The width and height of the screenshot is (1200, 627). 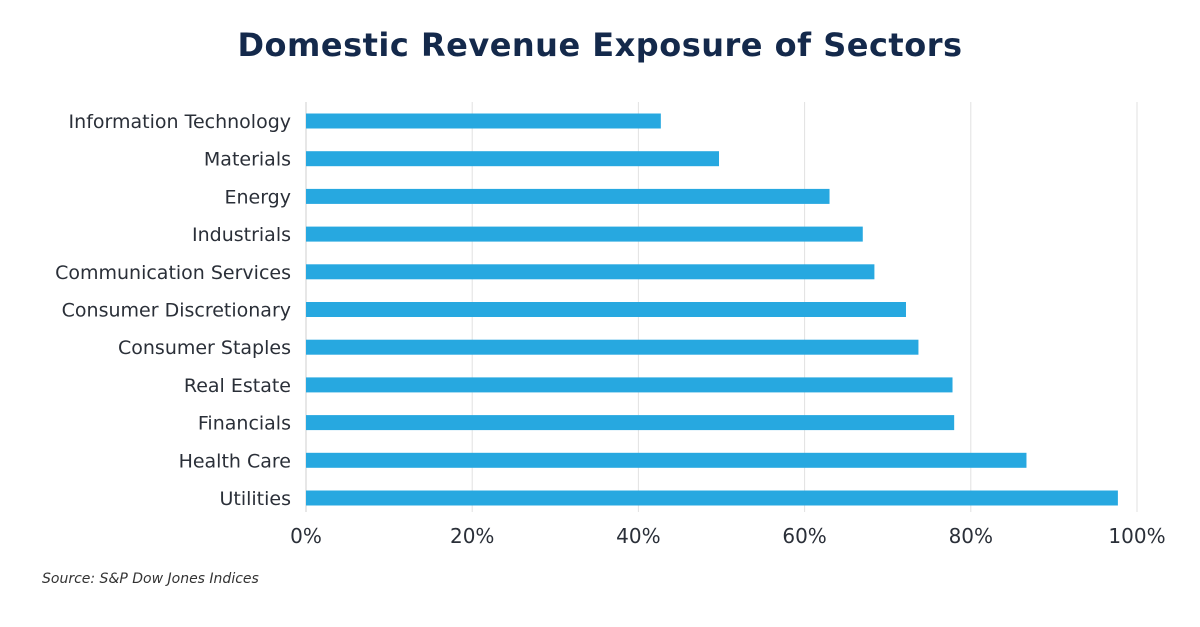 What do you see at coordinates (180, 122) in the screenshot?
I see `category-label: Information Technology` at bounding box center [180, 122].